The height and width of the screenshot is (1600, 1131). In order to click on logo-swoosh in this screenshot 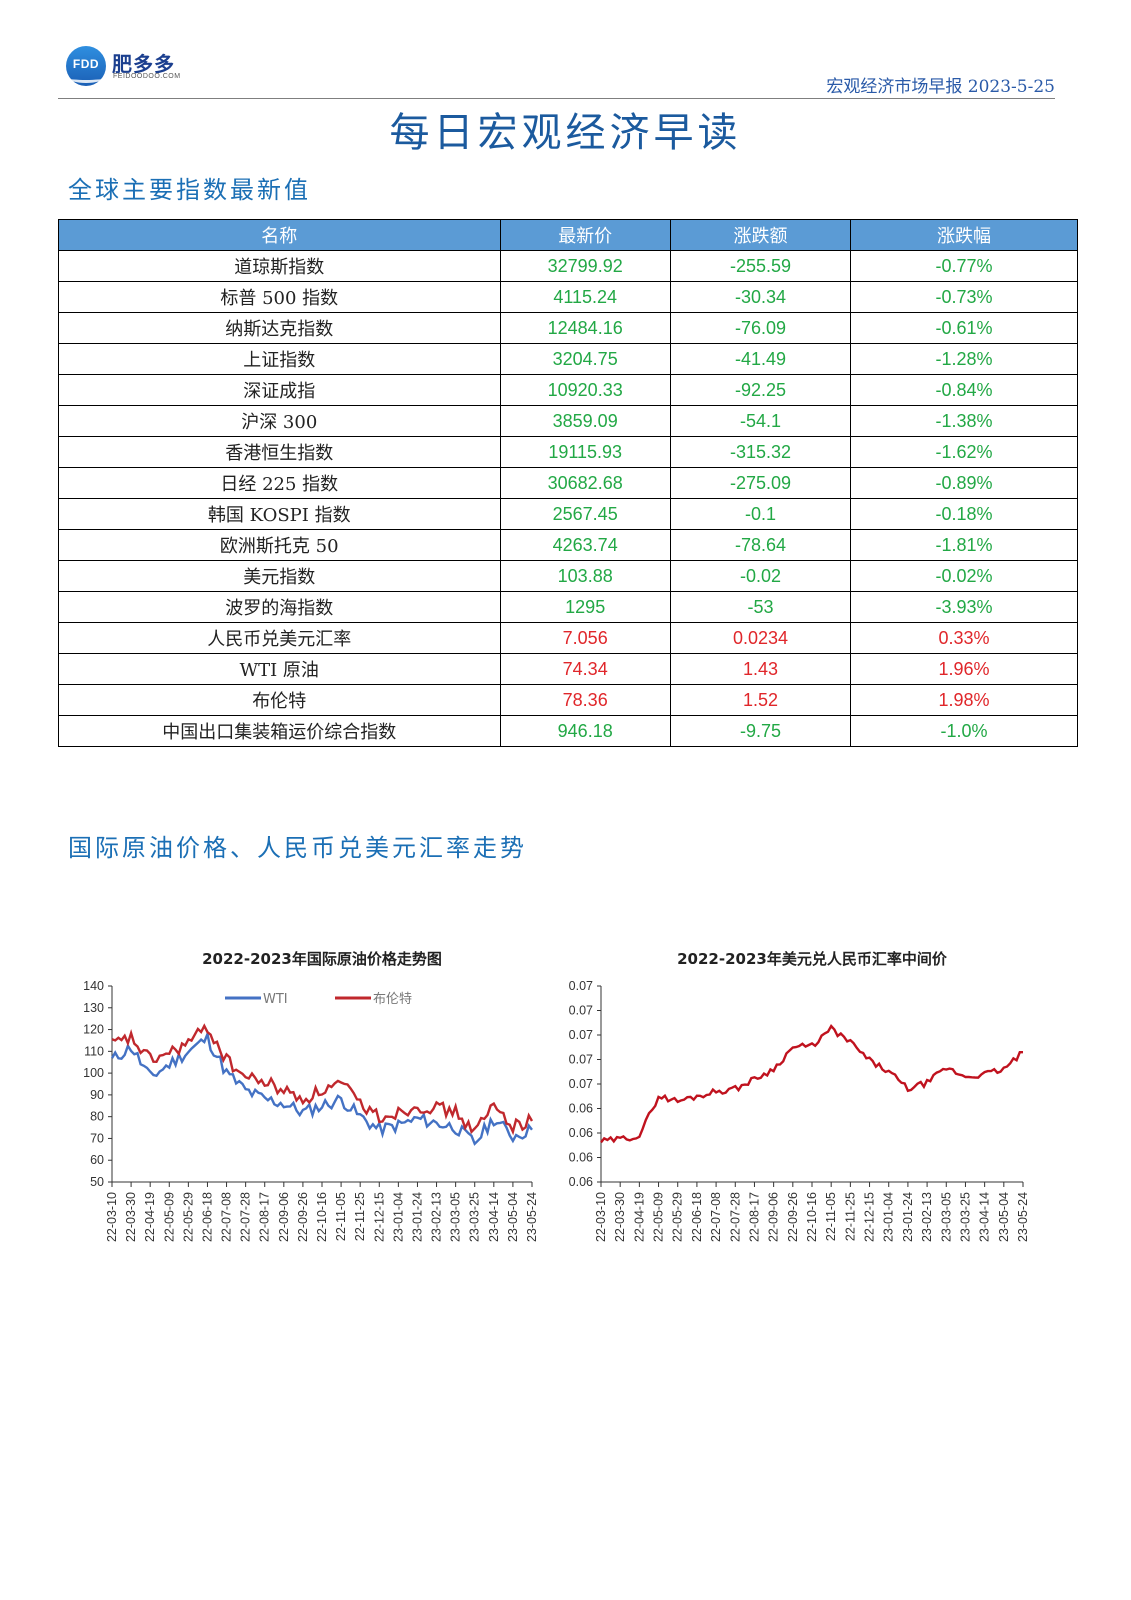, I will do `click(86, 78)`.